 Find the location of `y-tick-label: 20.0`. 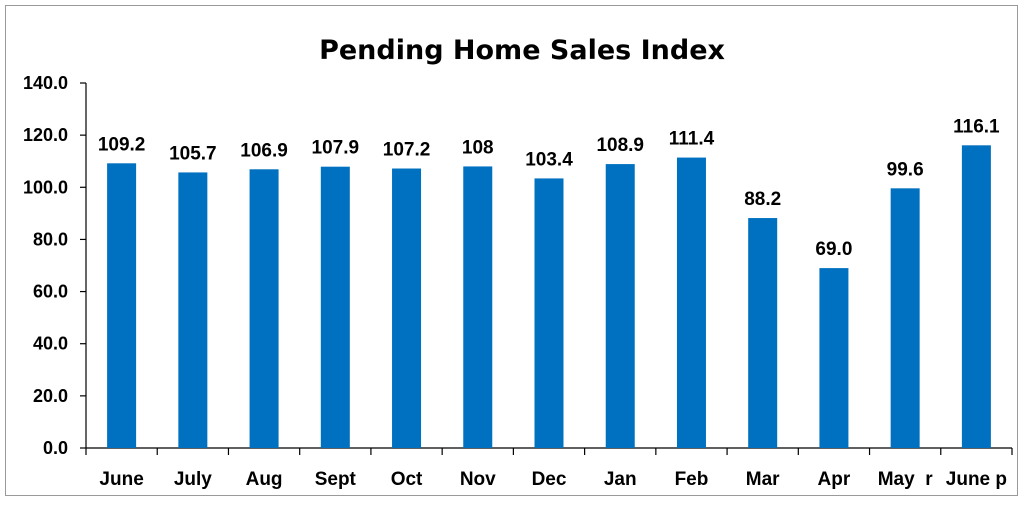

y-tick-label: 20.0 is located at coordinates (50, 396).